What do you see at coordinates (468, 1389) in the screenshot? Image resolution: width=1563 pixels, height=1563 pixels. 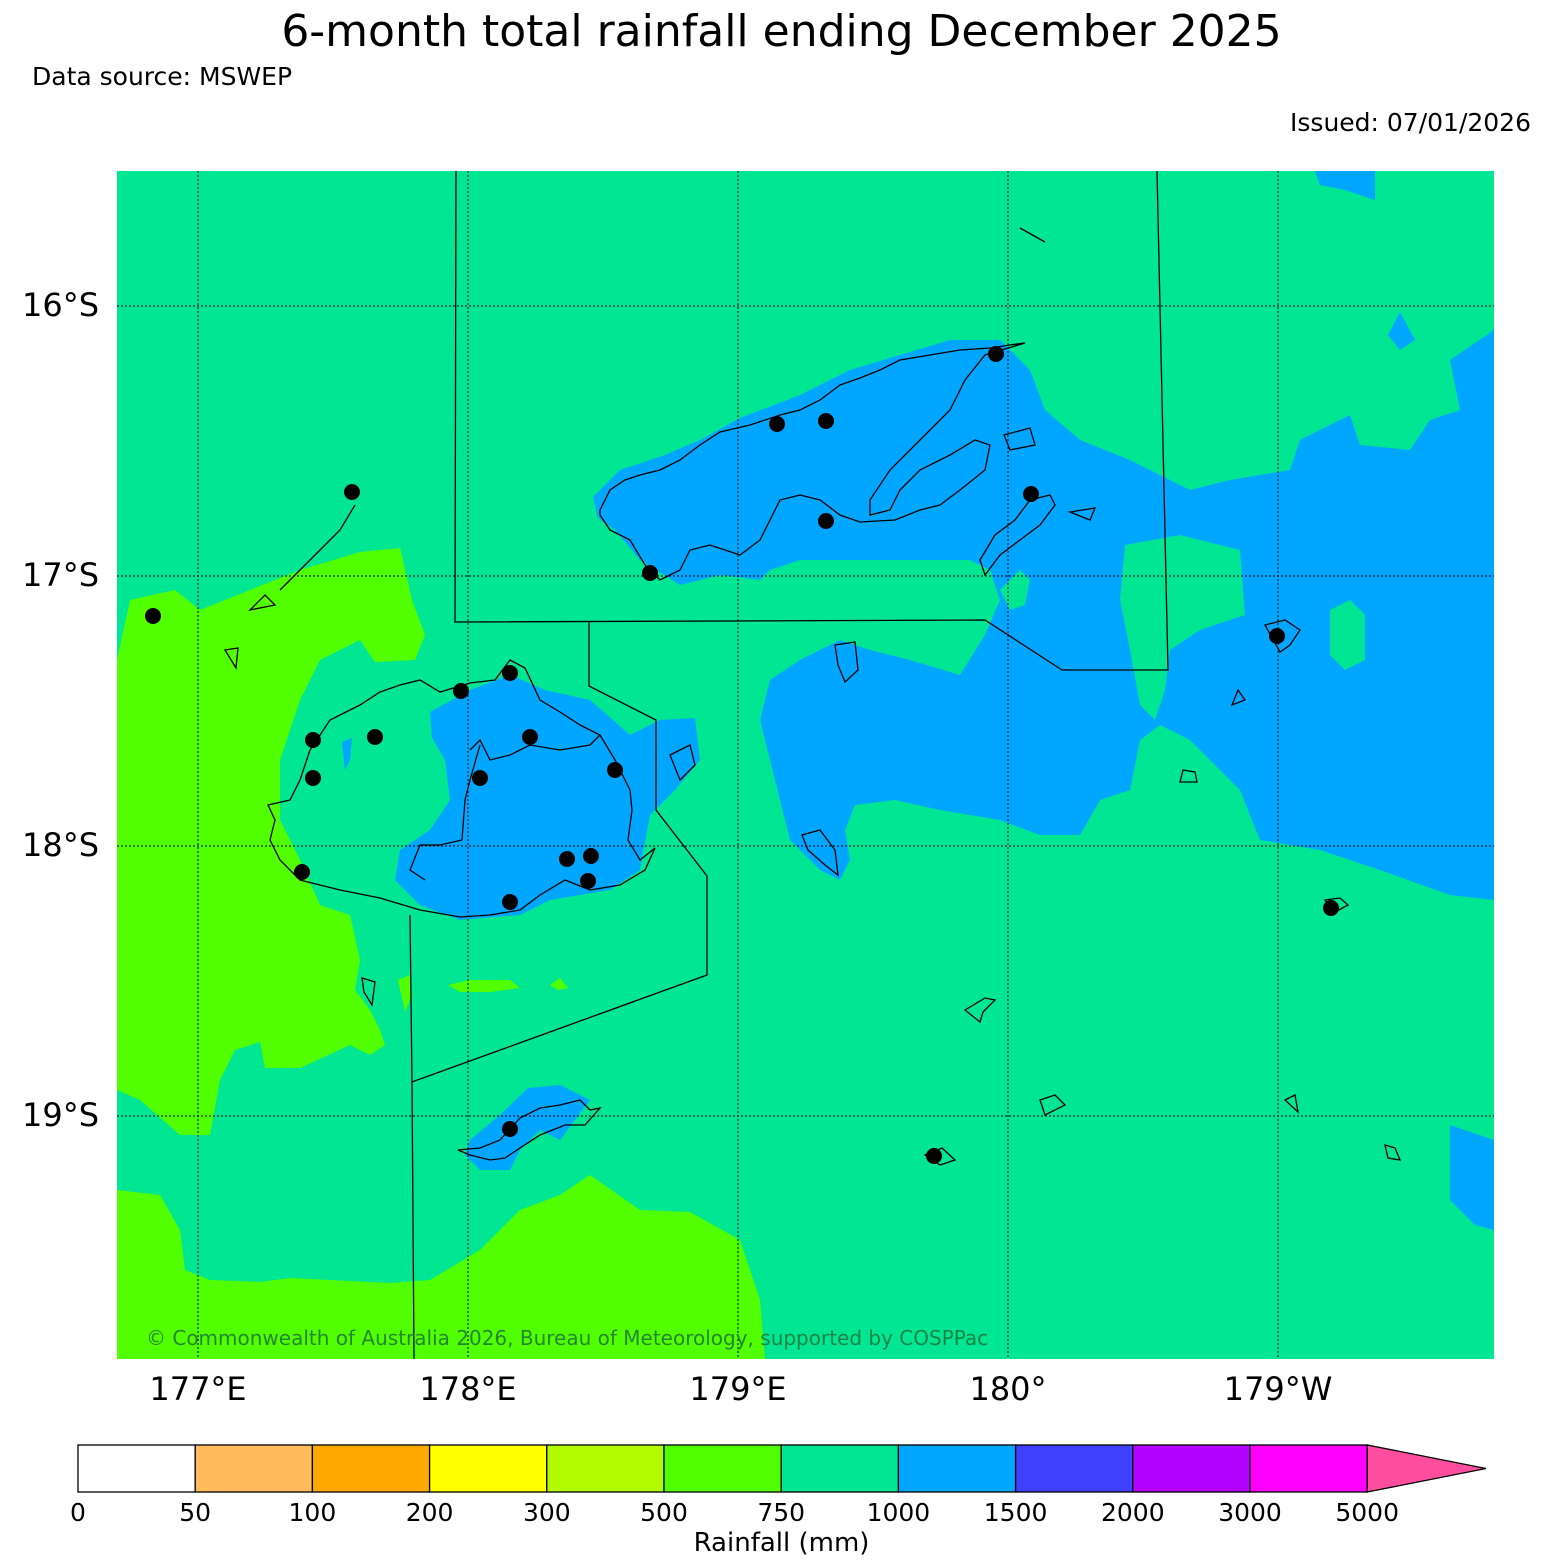 I see `lon-label-178e: 178°E` at bounding box center [468, 1389].